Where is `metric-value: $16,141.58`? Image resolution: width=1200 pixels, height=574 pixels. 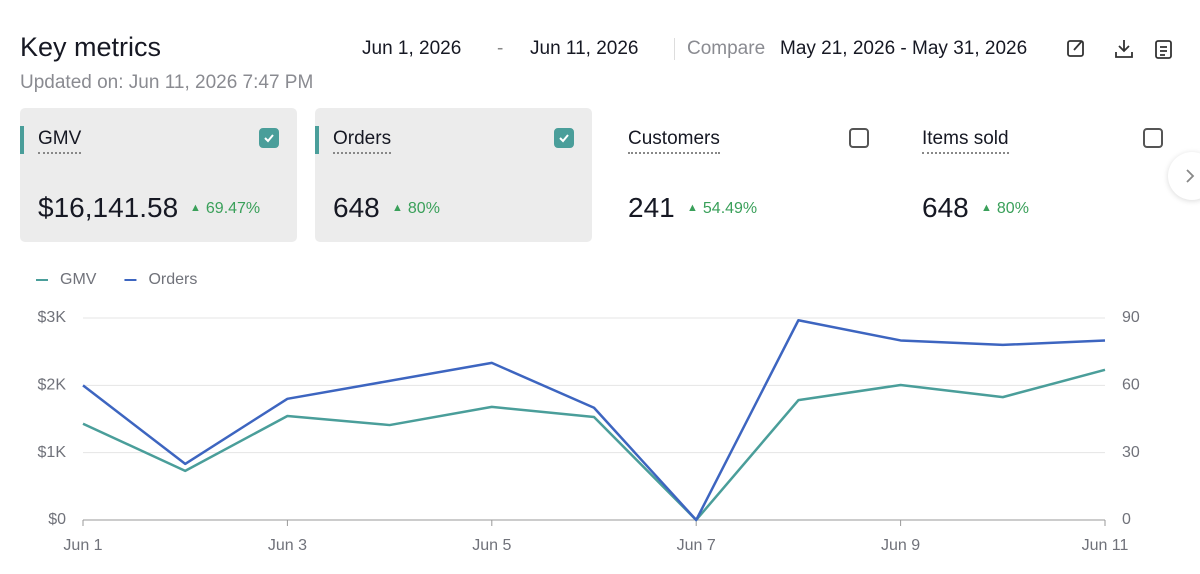
metric-value: $16,141.58 is located at coordinates (108, 207).